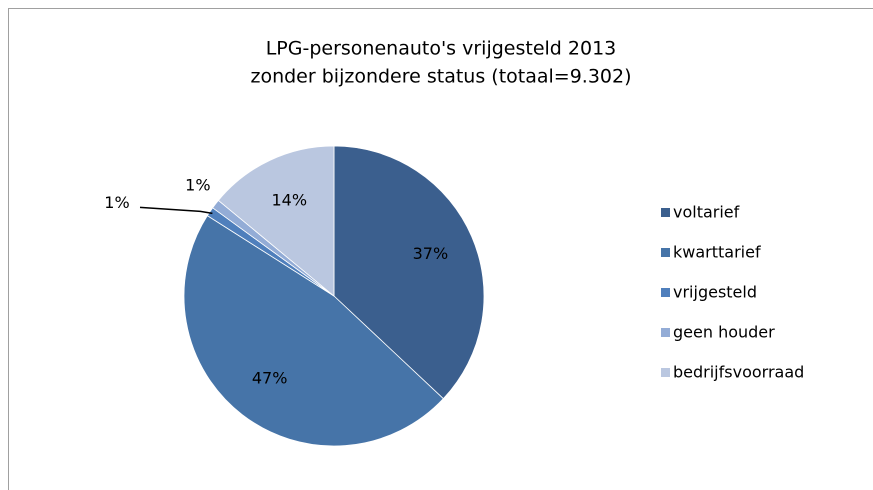 The image size is (873, 490). What do you see at coordinates (738, 372) in the screenshot?
I see `legend-label: bedrijfsvoorraad` at bounding box center [738, 372].